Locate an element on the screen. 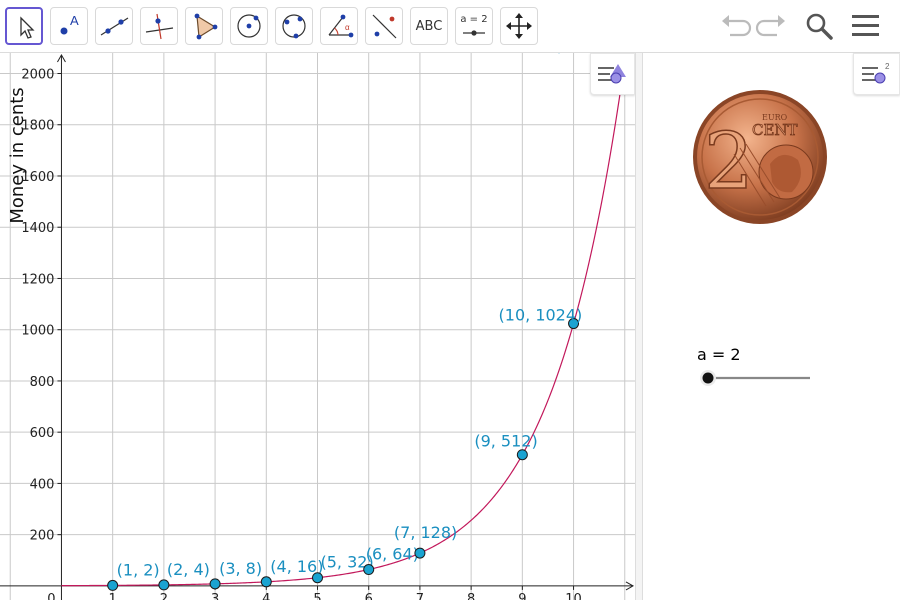  x-tick-label: 2 is located at coordinates (164, 596).